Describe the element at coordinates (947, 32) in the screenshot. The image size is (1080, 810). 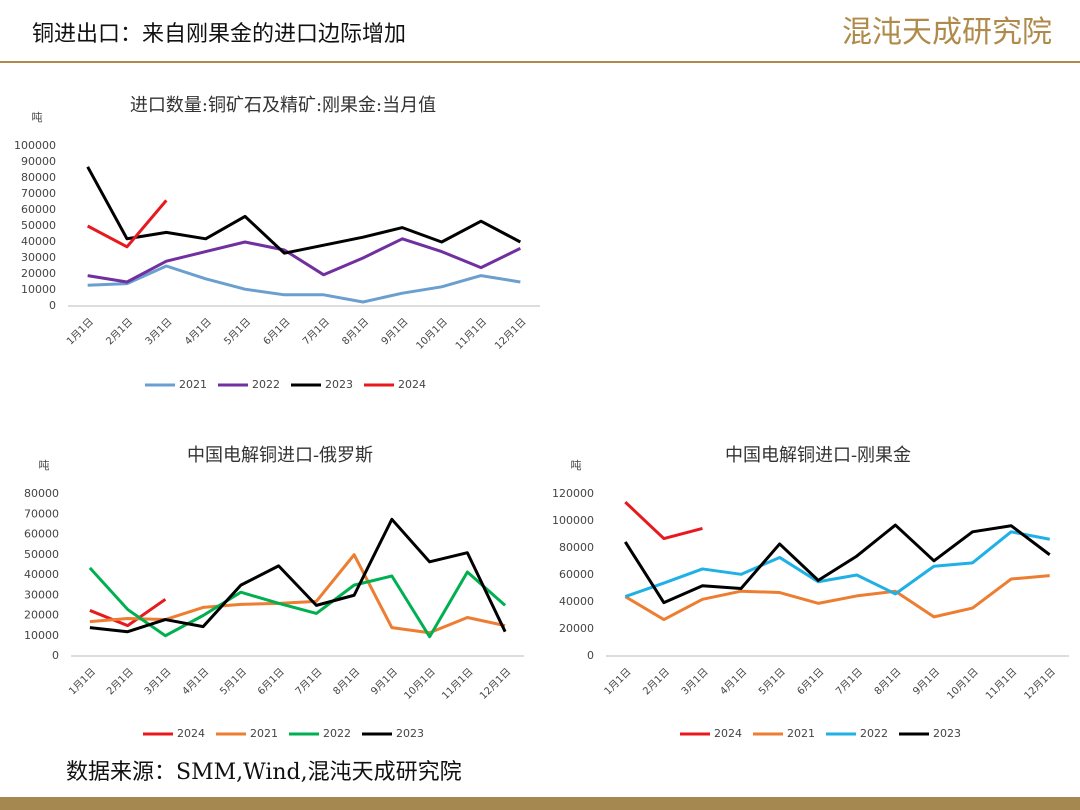
I see `logo: 混沌天成研究院` at that location.